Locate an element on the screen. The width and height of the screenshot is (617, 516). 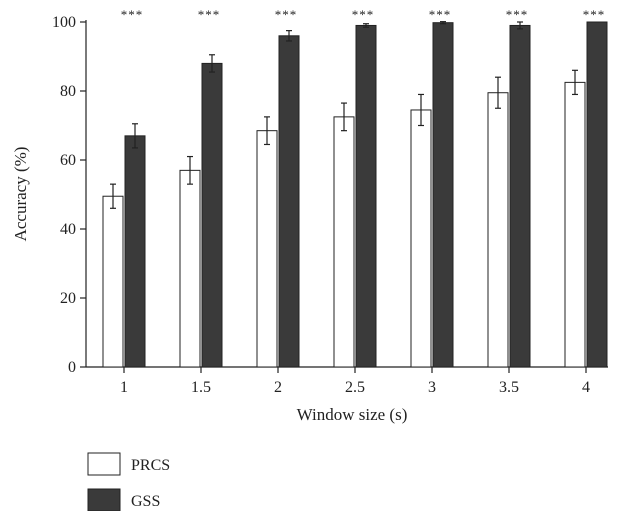
x-tick-label: 2.5 is located at coordinates (355, 387).